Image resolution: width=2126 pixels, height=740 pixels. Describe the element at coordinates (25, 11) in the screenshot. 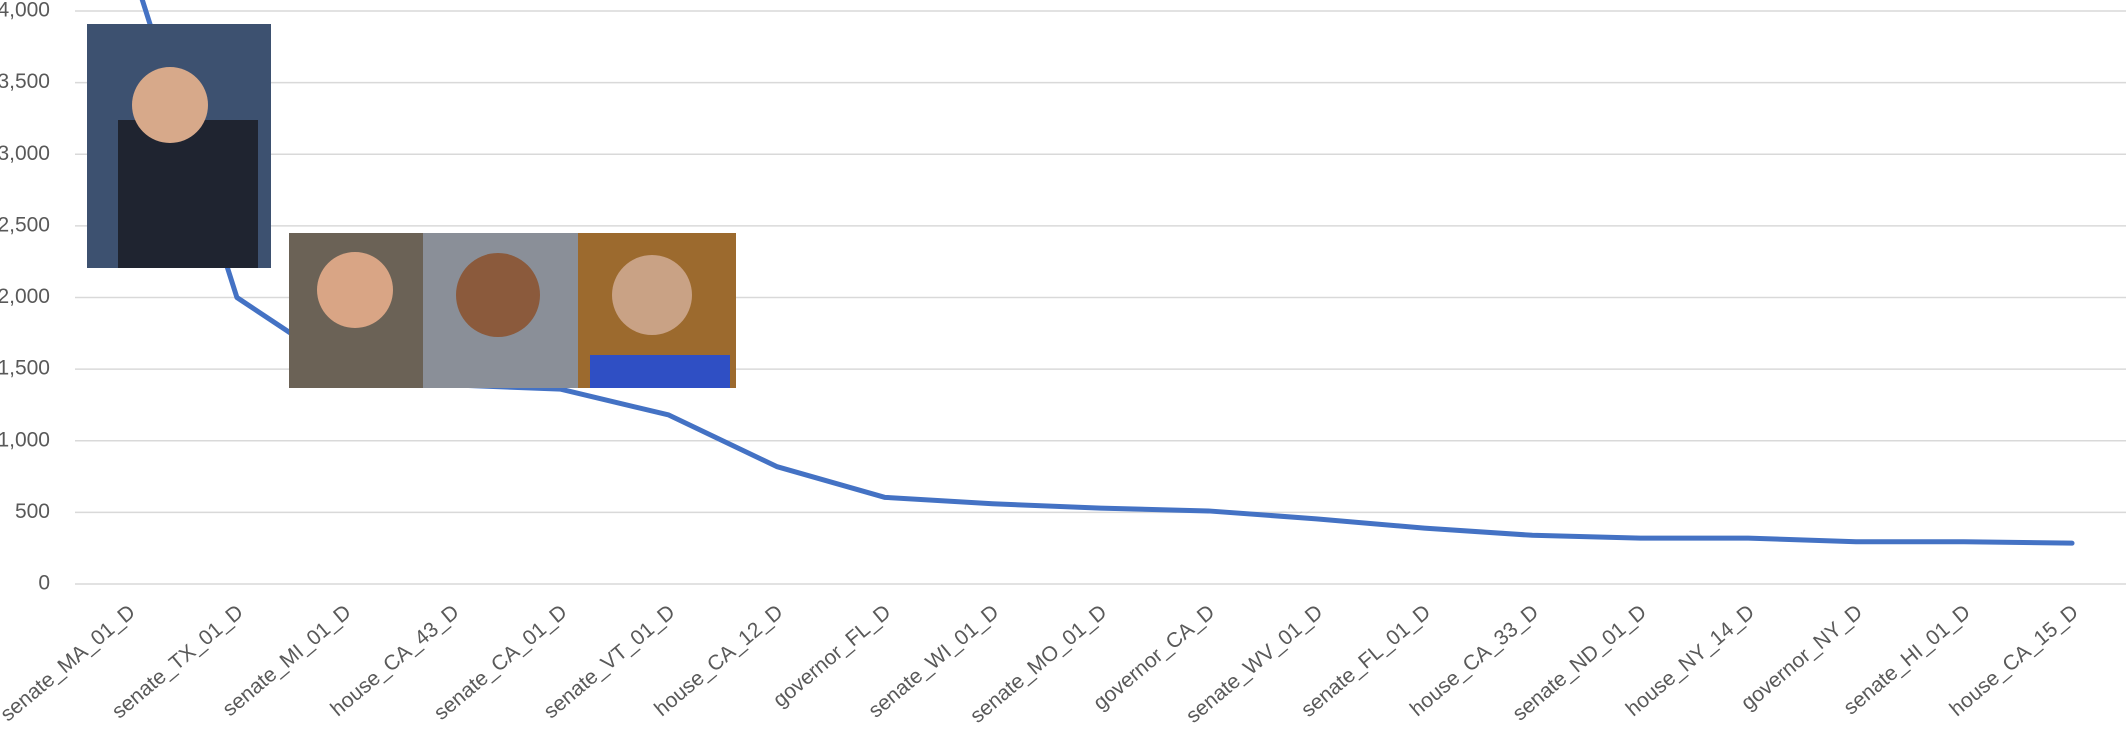

I see `y-tick-label: 4,000` at that location.